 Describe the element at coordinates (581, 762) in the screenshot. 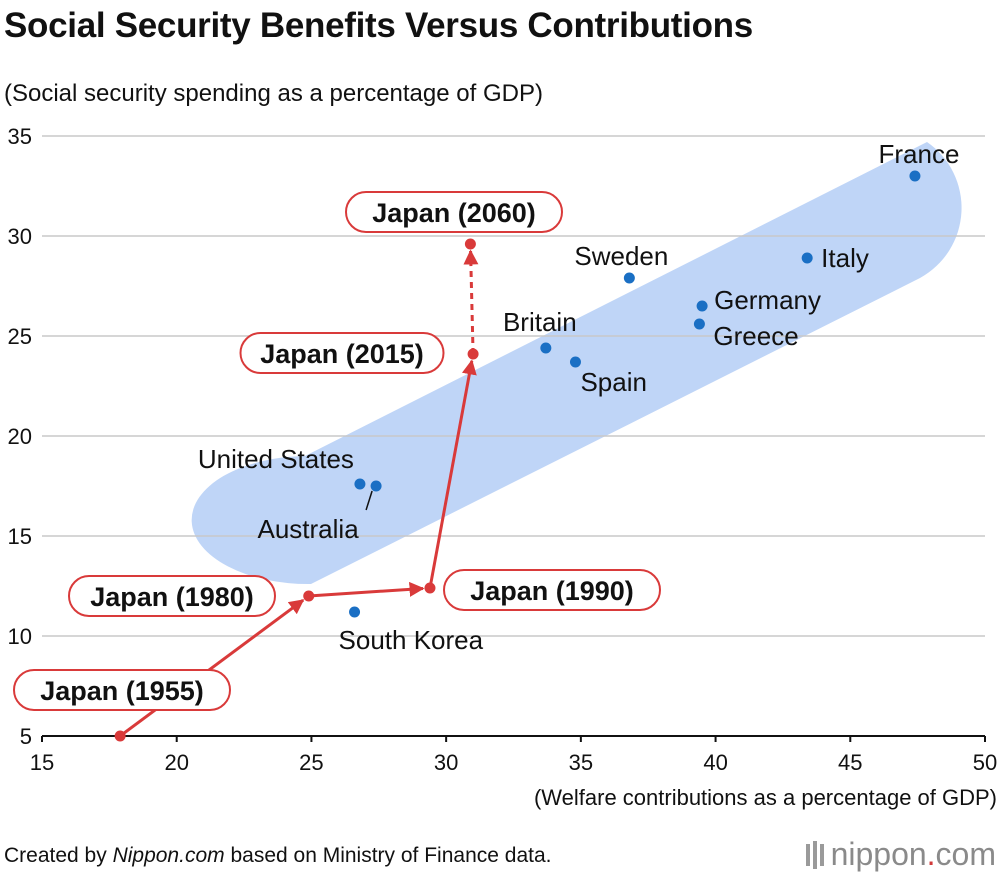

I see `x-tick-35: 35` at that location.